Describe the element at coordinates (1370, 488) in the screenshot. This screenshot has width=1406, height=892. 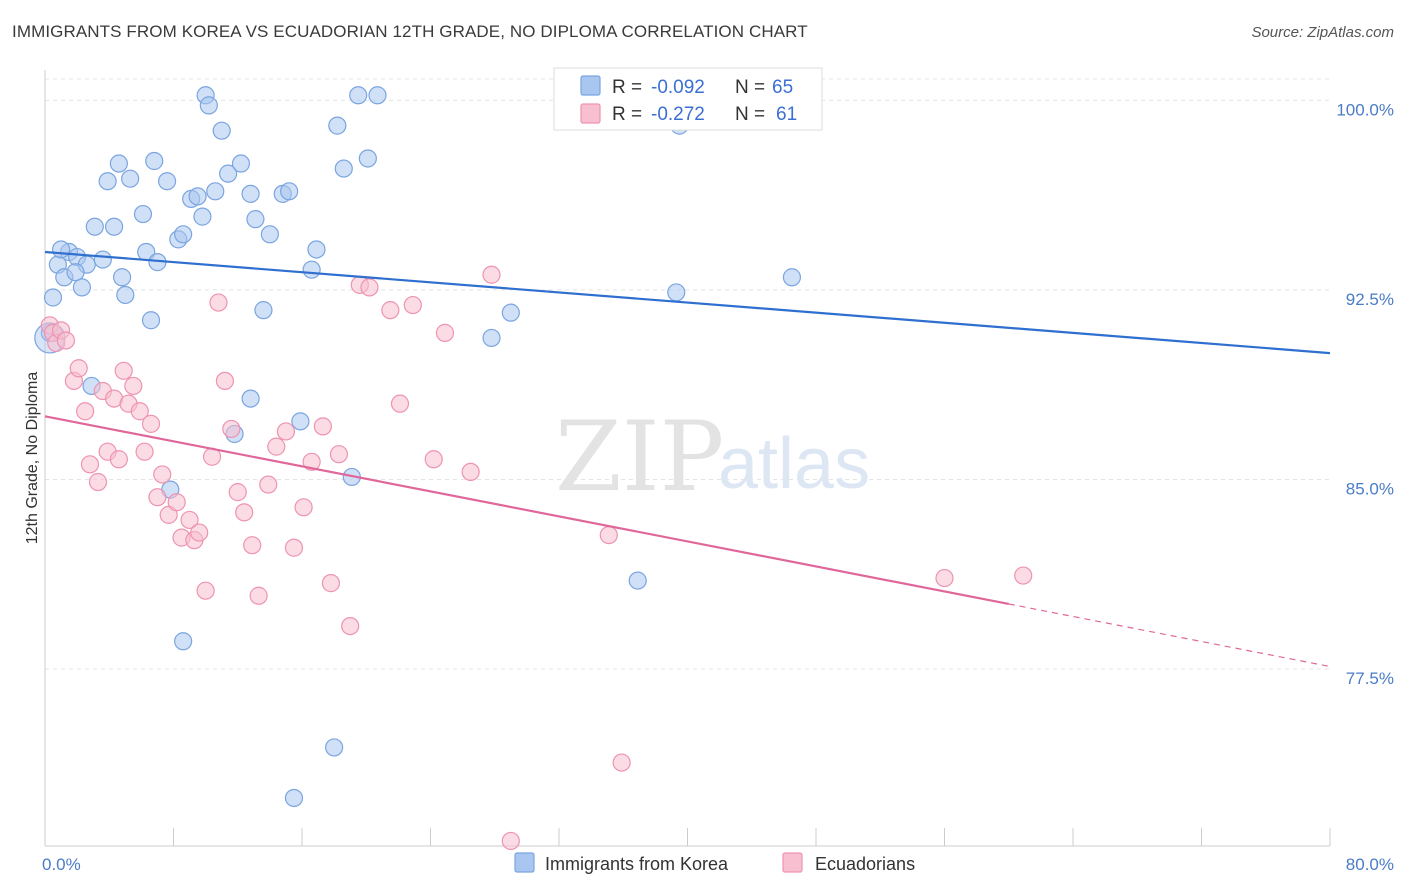
I see `y-tick-label: 85.0%` at that location.